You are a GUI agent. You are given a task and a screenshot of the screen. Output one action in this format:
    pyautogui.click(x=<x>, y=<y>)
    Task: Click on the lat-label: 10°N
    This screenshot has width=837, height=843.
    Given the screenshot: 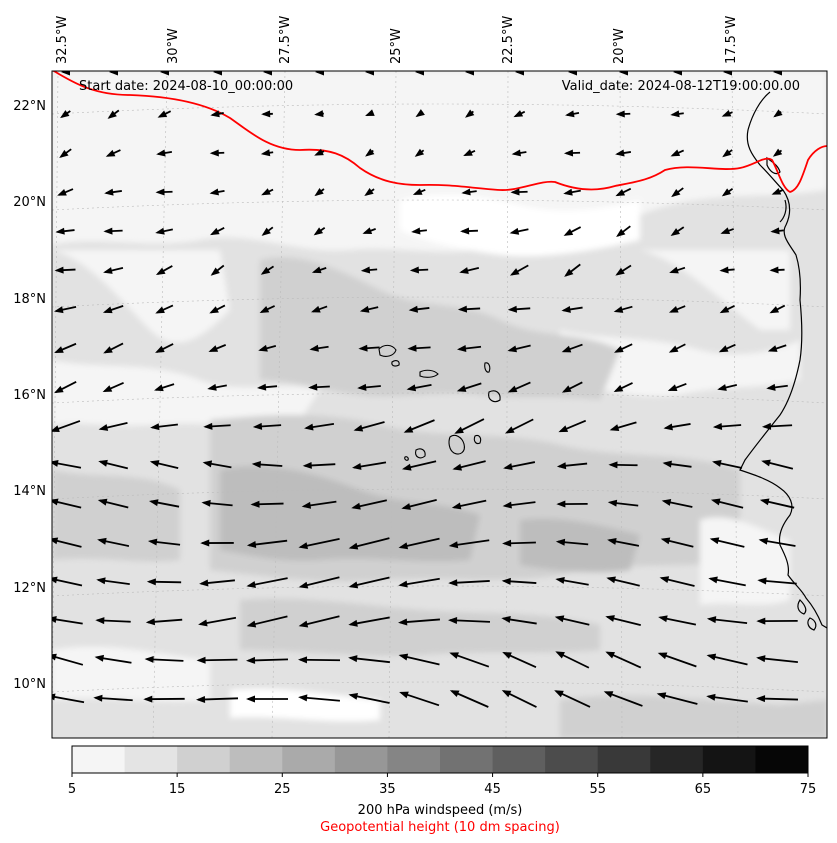 What is the action you would take?
    pyautogui.click(x=29, y=684)
    